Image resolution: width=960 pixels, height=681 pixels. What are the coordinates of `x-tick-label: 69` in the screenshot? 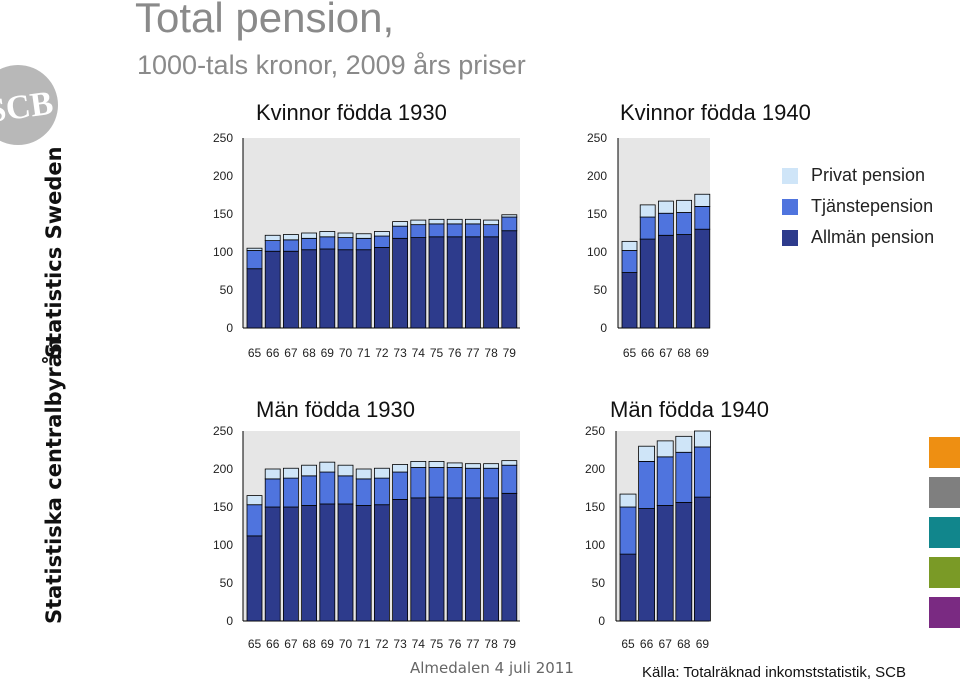 It's located at (328, 353).